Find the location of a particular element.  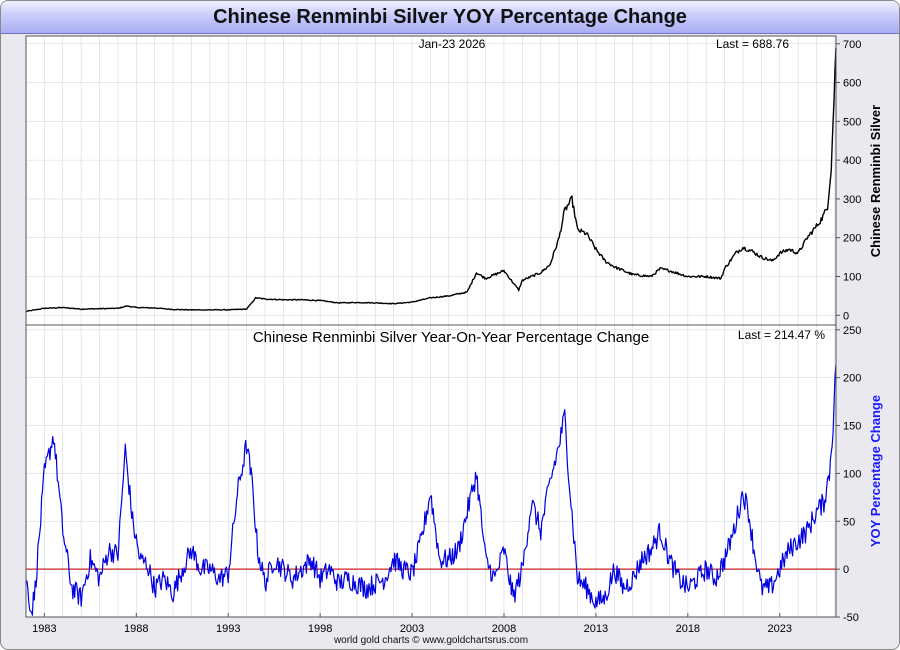

top-y-tick-label: 100 is located at coordinates (852, 278).